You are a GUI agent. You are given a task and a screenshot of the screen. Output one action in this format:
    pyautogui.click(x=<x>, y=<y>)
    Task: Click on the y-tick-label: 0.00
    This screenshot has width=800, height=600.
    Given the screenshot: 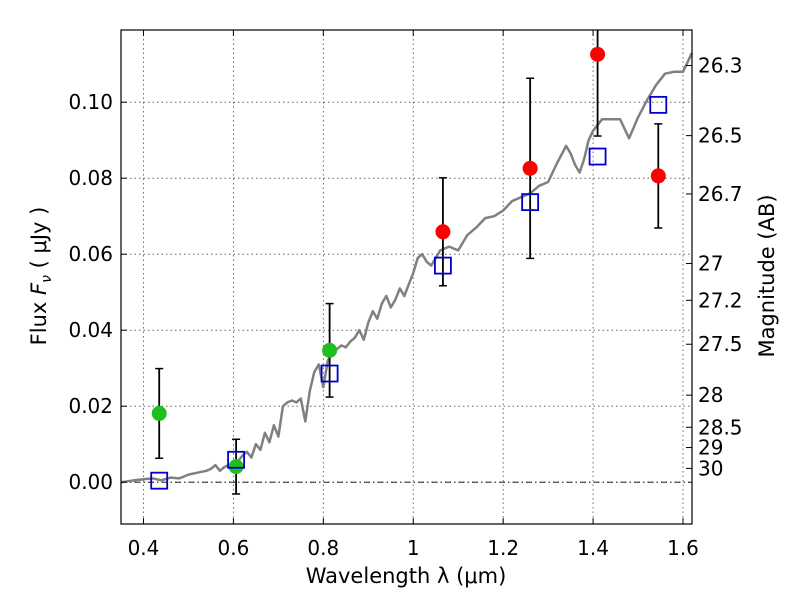 What is the action you would take?
    pyautogui.click(x=90, y=482)
    